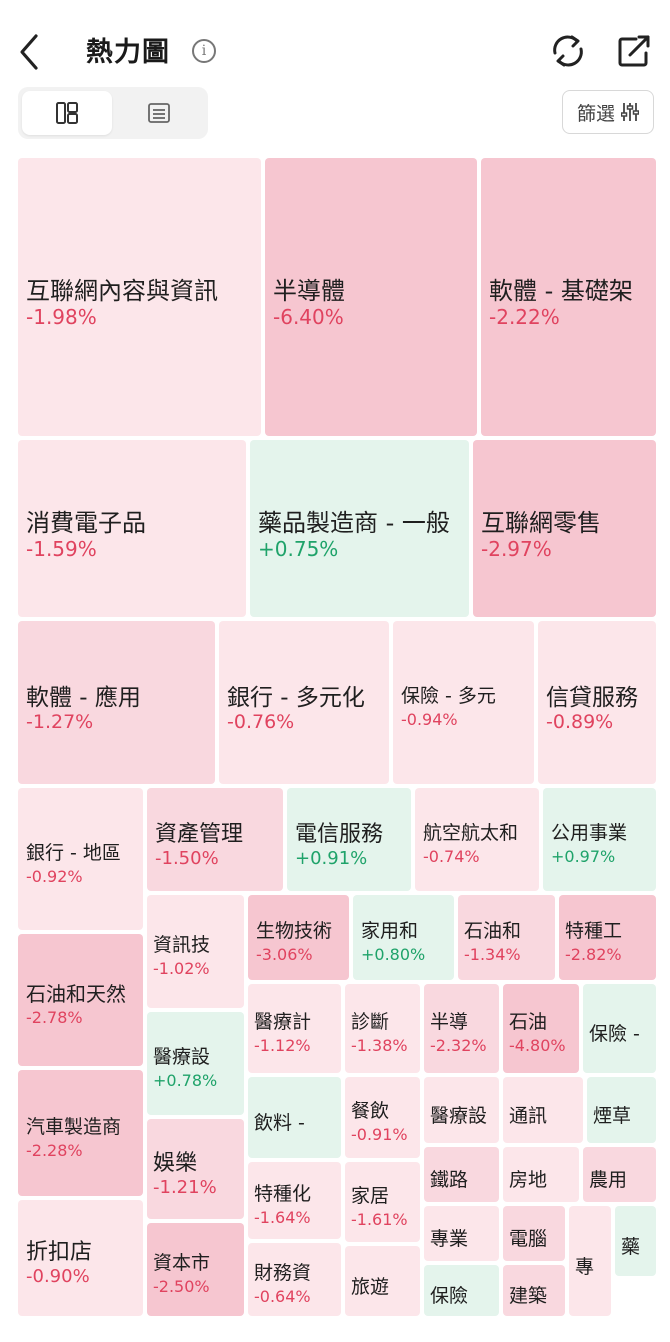  I want to click on heatmap-tile: 信貸服務 -0.89%, so click(597, 702).